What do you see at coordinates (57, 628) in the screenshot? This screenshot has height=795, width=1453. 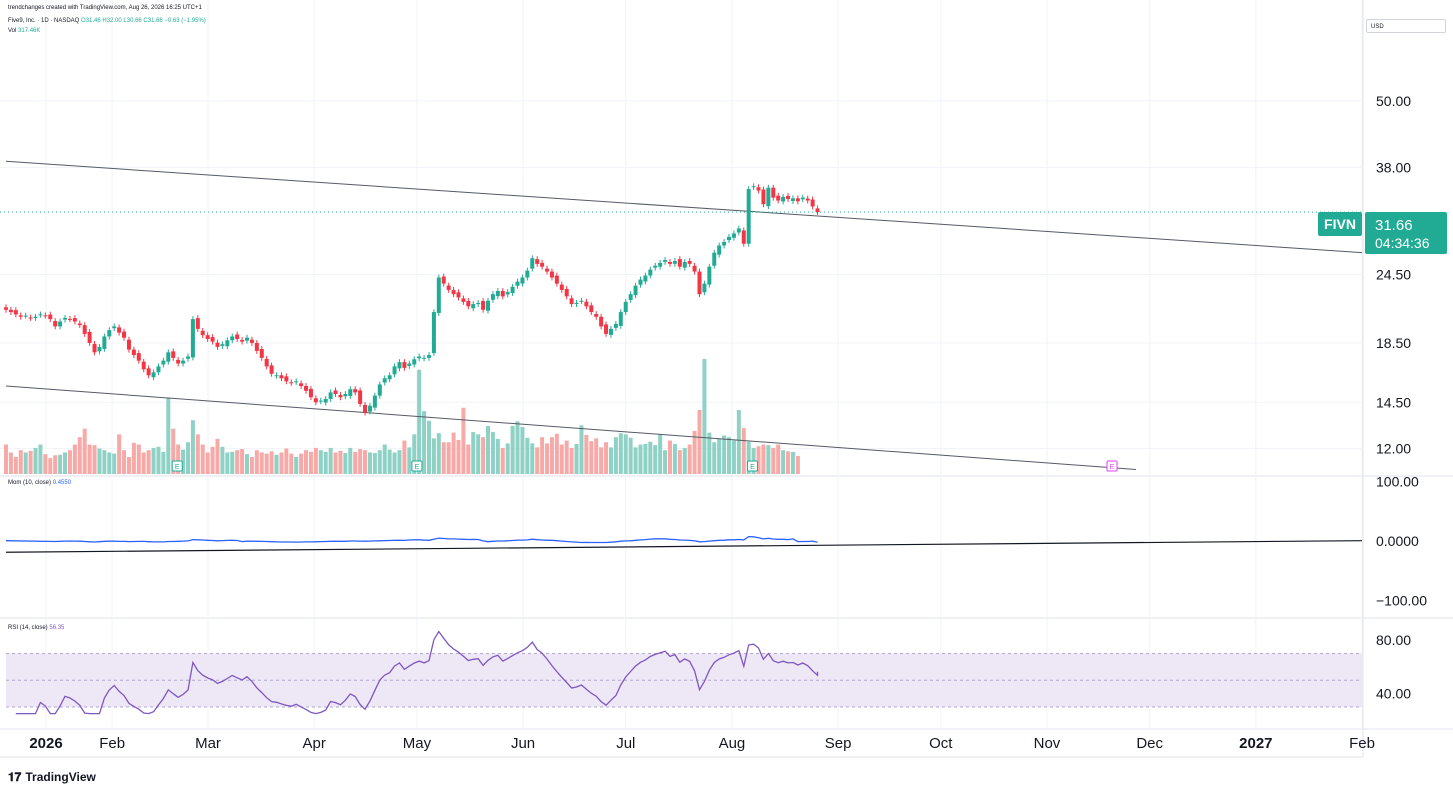 I see `rsi-value: 56.35` at bounding box center [57, 628].